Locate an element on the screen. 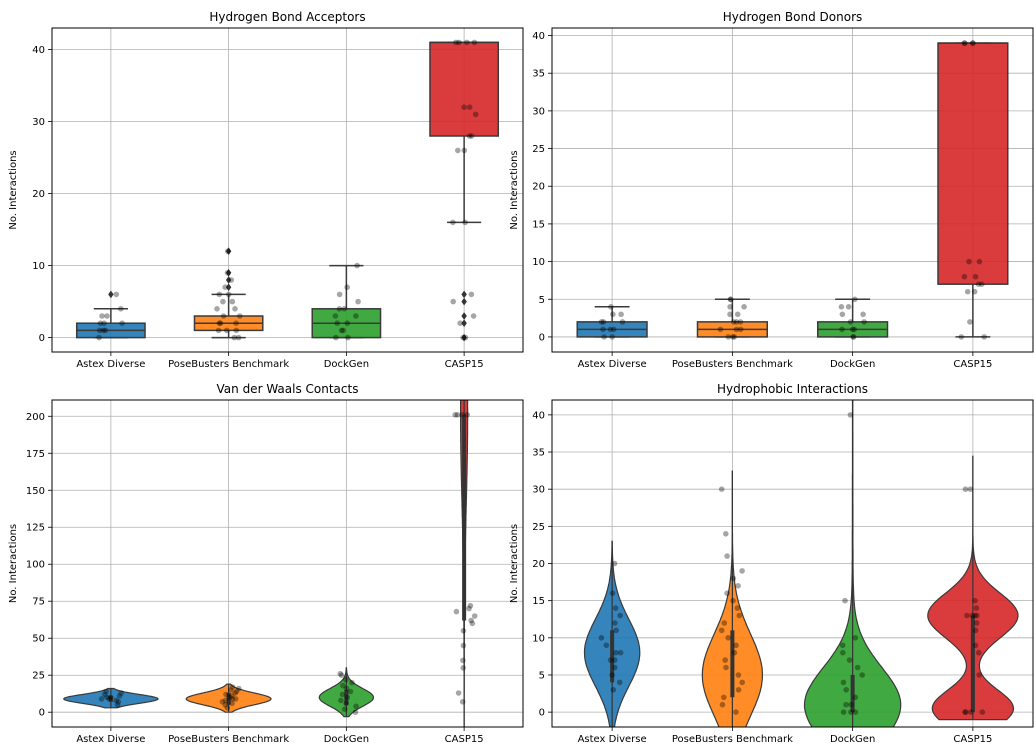  y-tick-label: 15 is located at coordinates (538, 224).